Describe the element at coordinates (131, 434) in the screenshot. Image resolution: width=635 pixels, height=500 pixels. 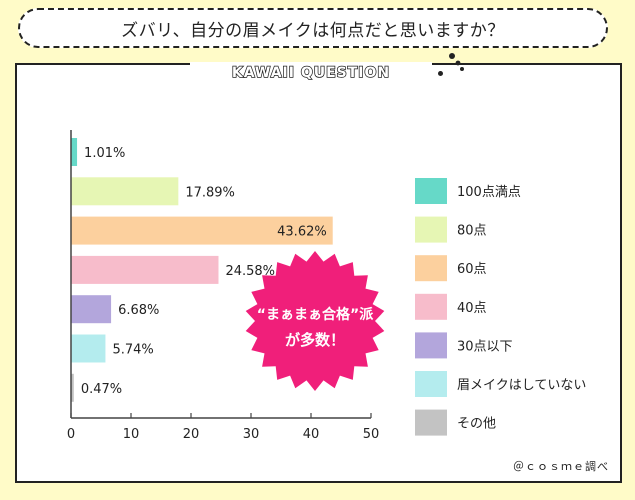
I see `x-tick-label-10: 10` at that location.